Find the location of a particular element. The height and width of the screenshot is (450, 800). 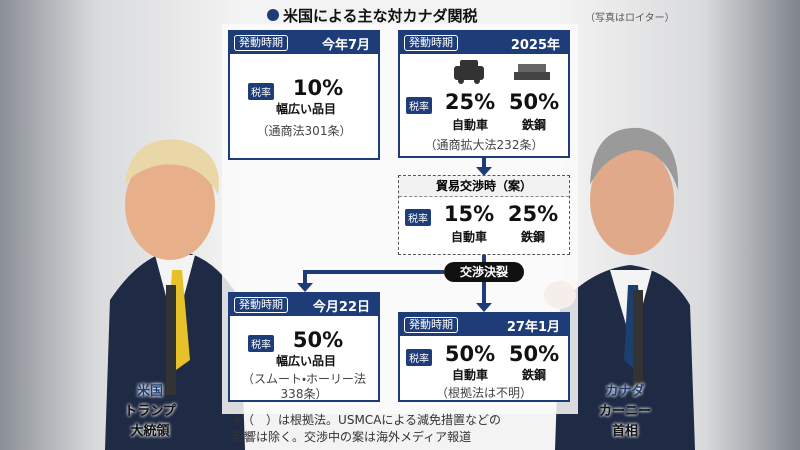

trade-talks-box: 貿易交渉時（案） 税率 15% 自動車 25% 鉄鋼 is located at coordinates (484, 215).